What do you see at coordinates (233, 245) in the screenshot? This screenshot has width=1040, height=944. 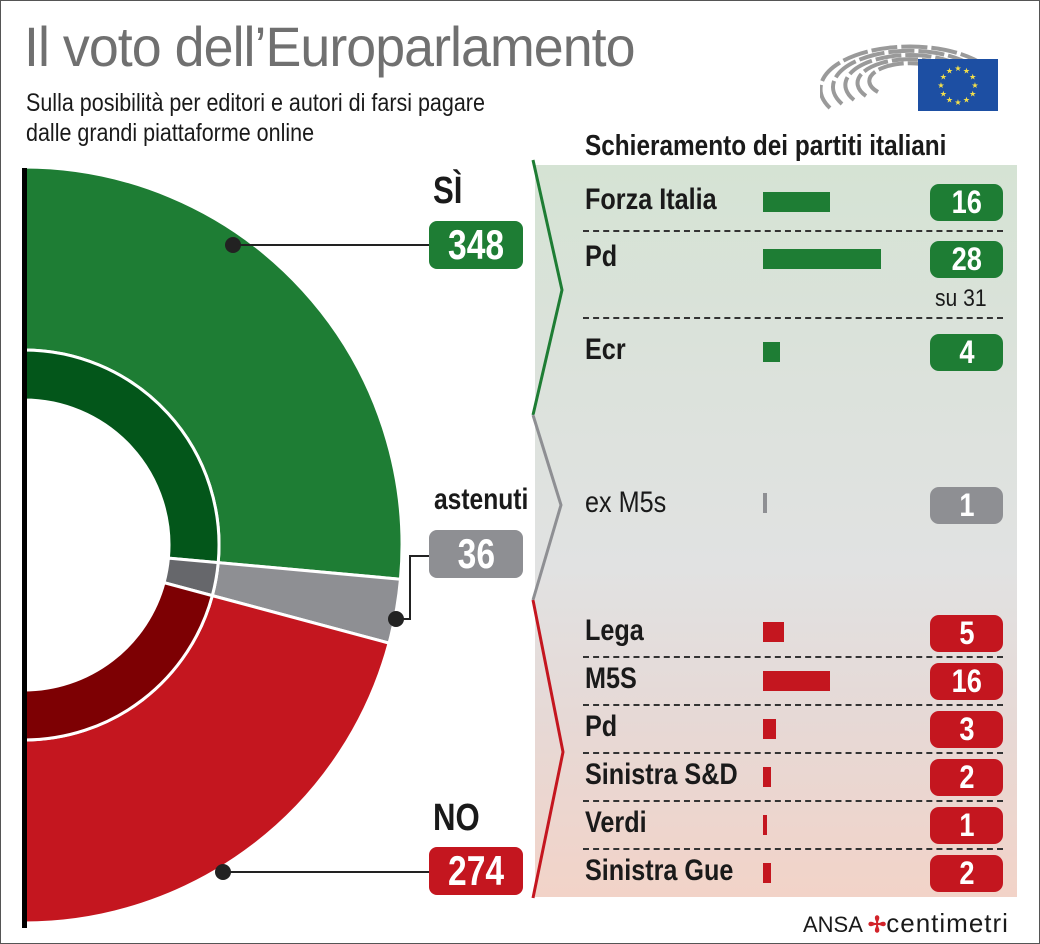 I see `yes-connector-dot` at bounding box center [233, 245].